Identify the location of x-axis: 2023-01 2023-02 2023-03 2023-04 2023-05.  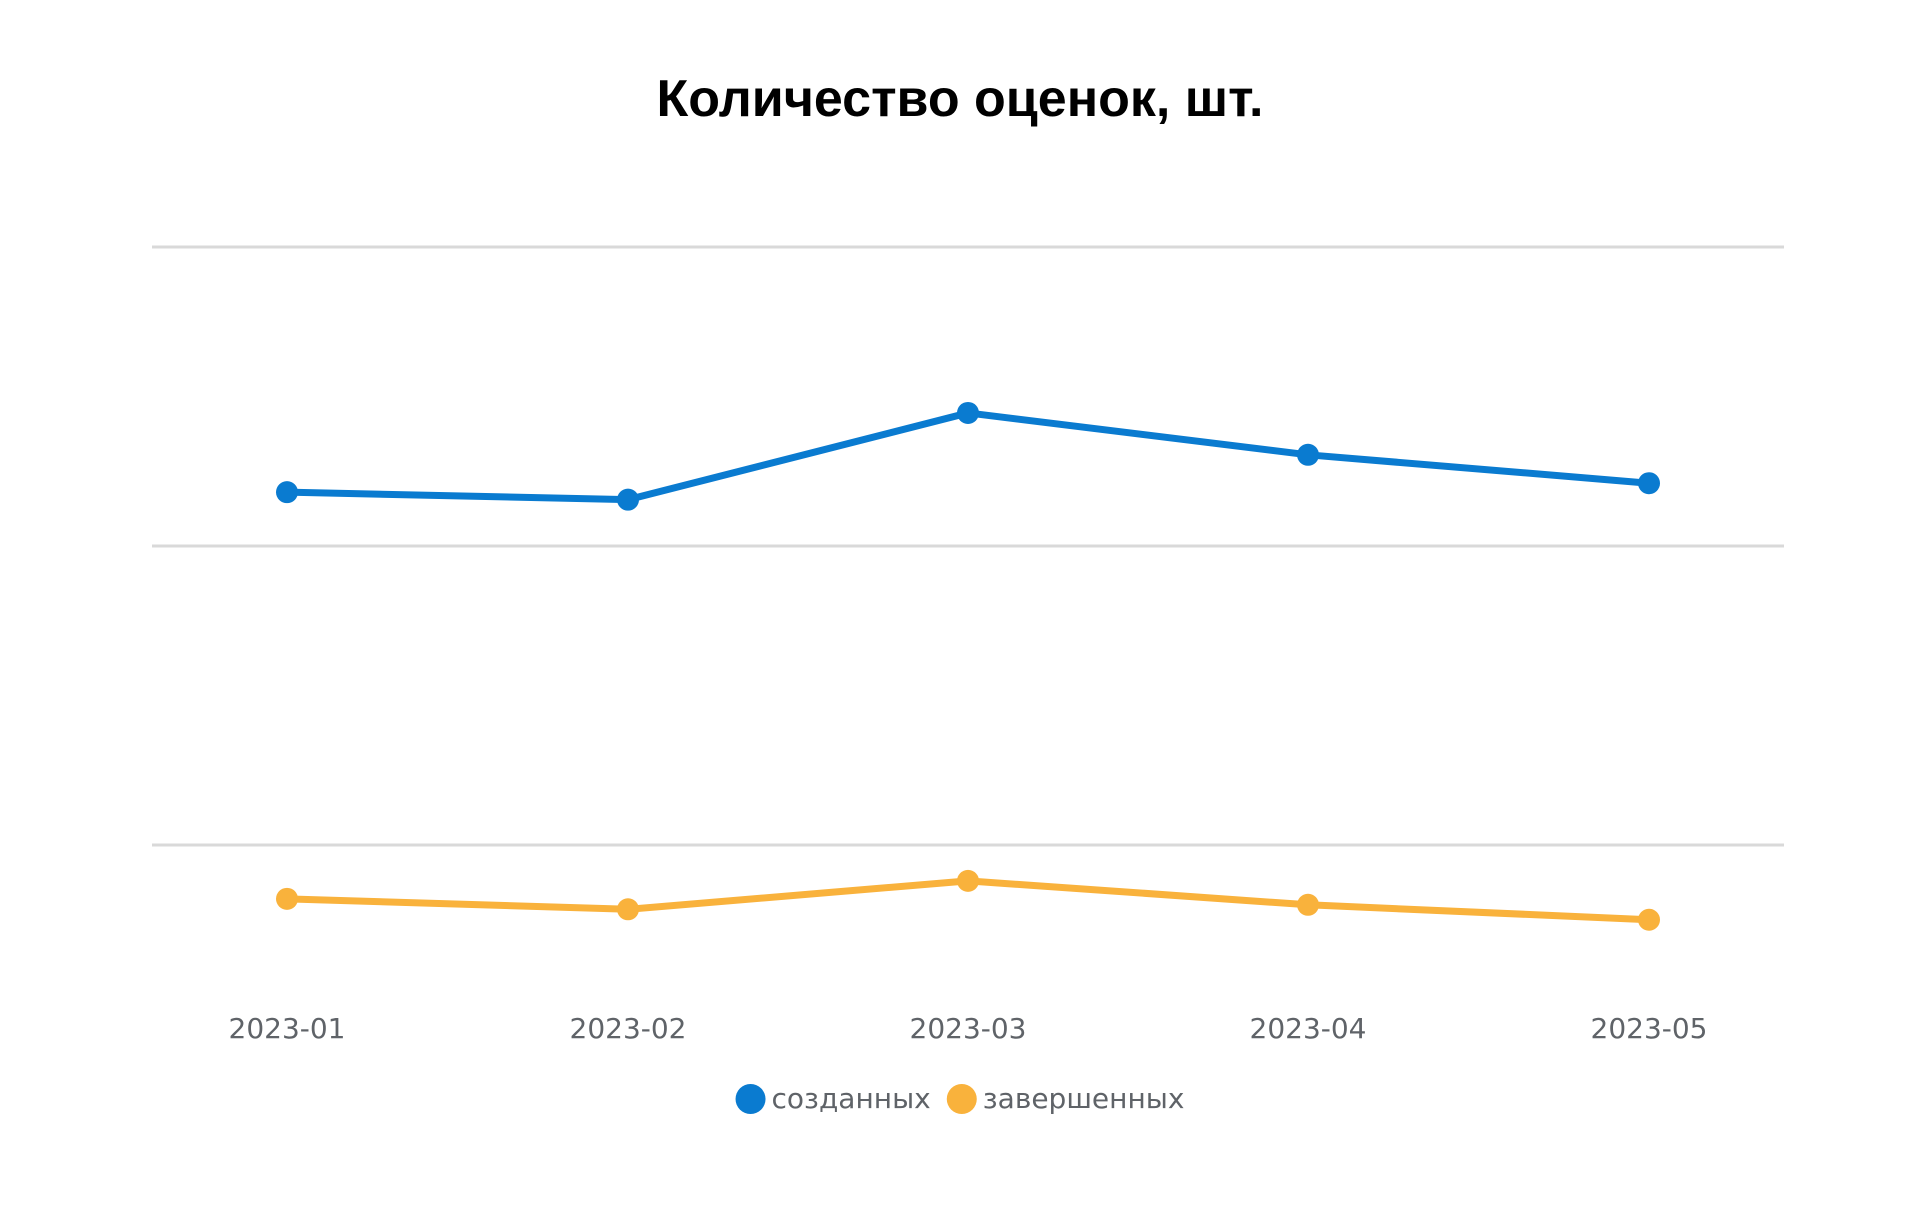
(968, 1028).